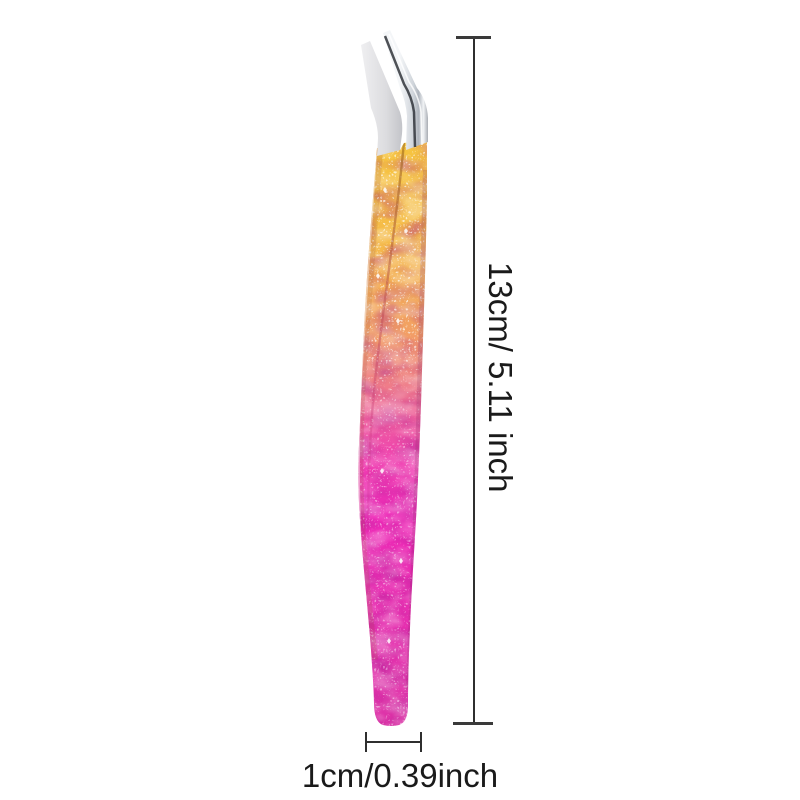 The height and width of the screenshot is (800, 800). Describe the element at coordinates (473, 723) in the screenshot. I see `height-dimension-bottom-cap` at that location.